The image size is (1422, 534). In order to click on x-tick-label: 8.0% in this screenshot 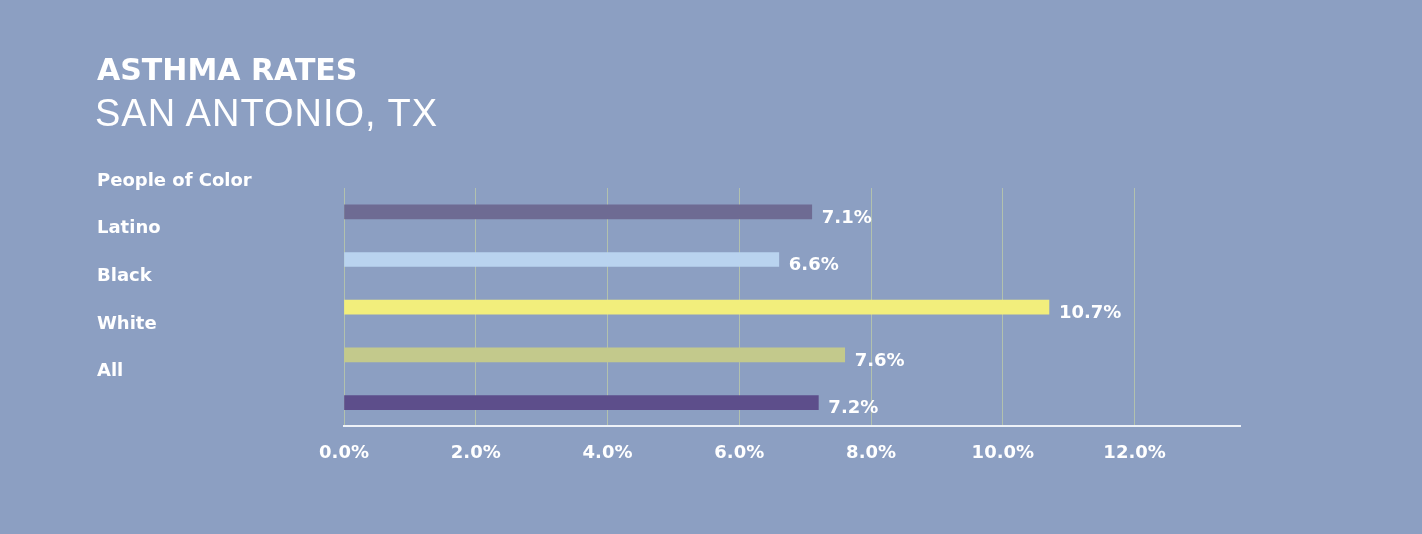, I will do `click(871, 451)`.